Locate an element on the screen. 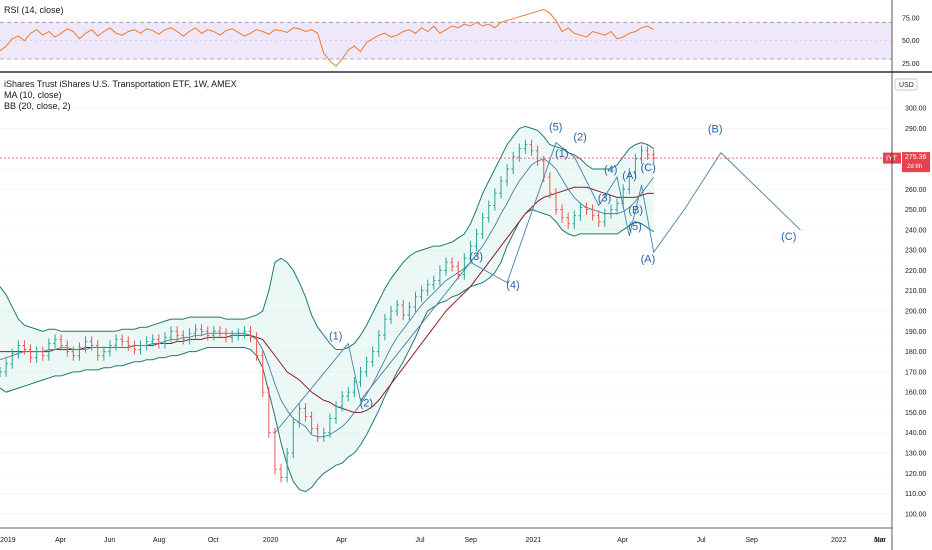 The width and height of the screenshot is (932, 550). wave-label: (A) is located at coordinates (629, 176).